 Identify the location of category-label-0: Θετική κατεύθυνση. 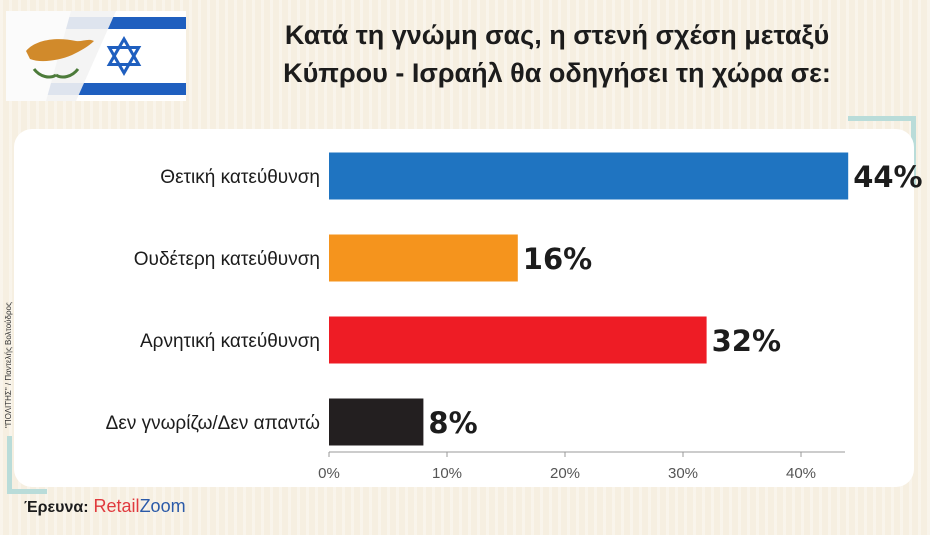
(240, 177).